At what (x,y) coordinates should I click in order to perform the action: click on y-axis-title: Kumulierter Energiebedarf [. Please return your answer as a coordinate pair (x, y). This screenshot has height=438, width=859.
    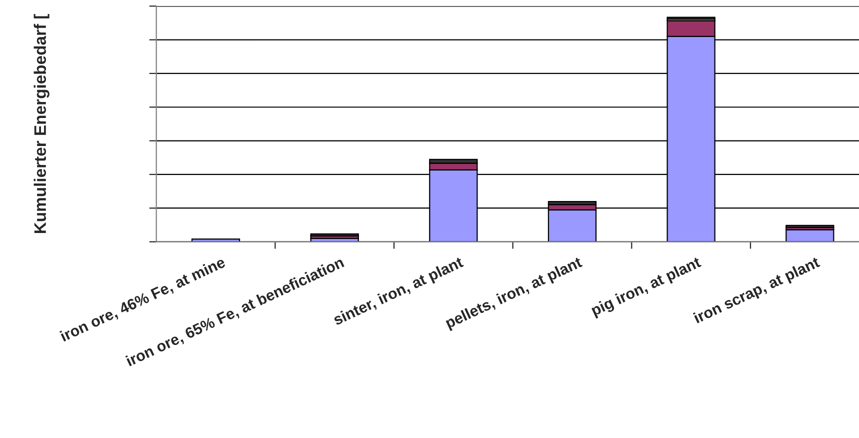
    Looking at the image, I should click on (42, 124).